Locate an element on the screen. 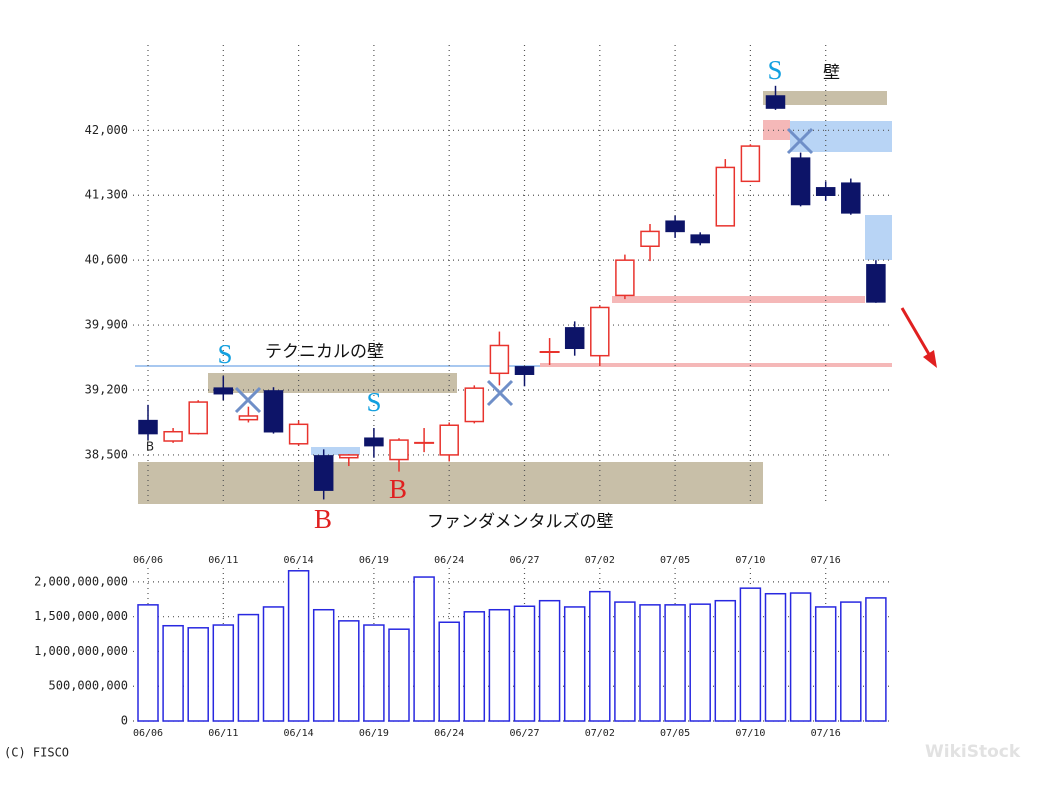 This screenshot has width=1047, height=788. arrow-head is located at coordinates (930, 359).